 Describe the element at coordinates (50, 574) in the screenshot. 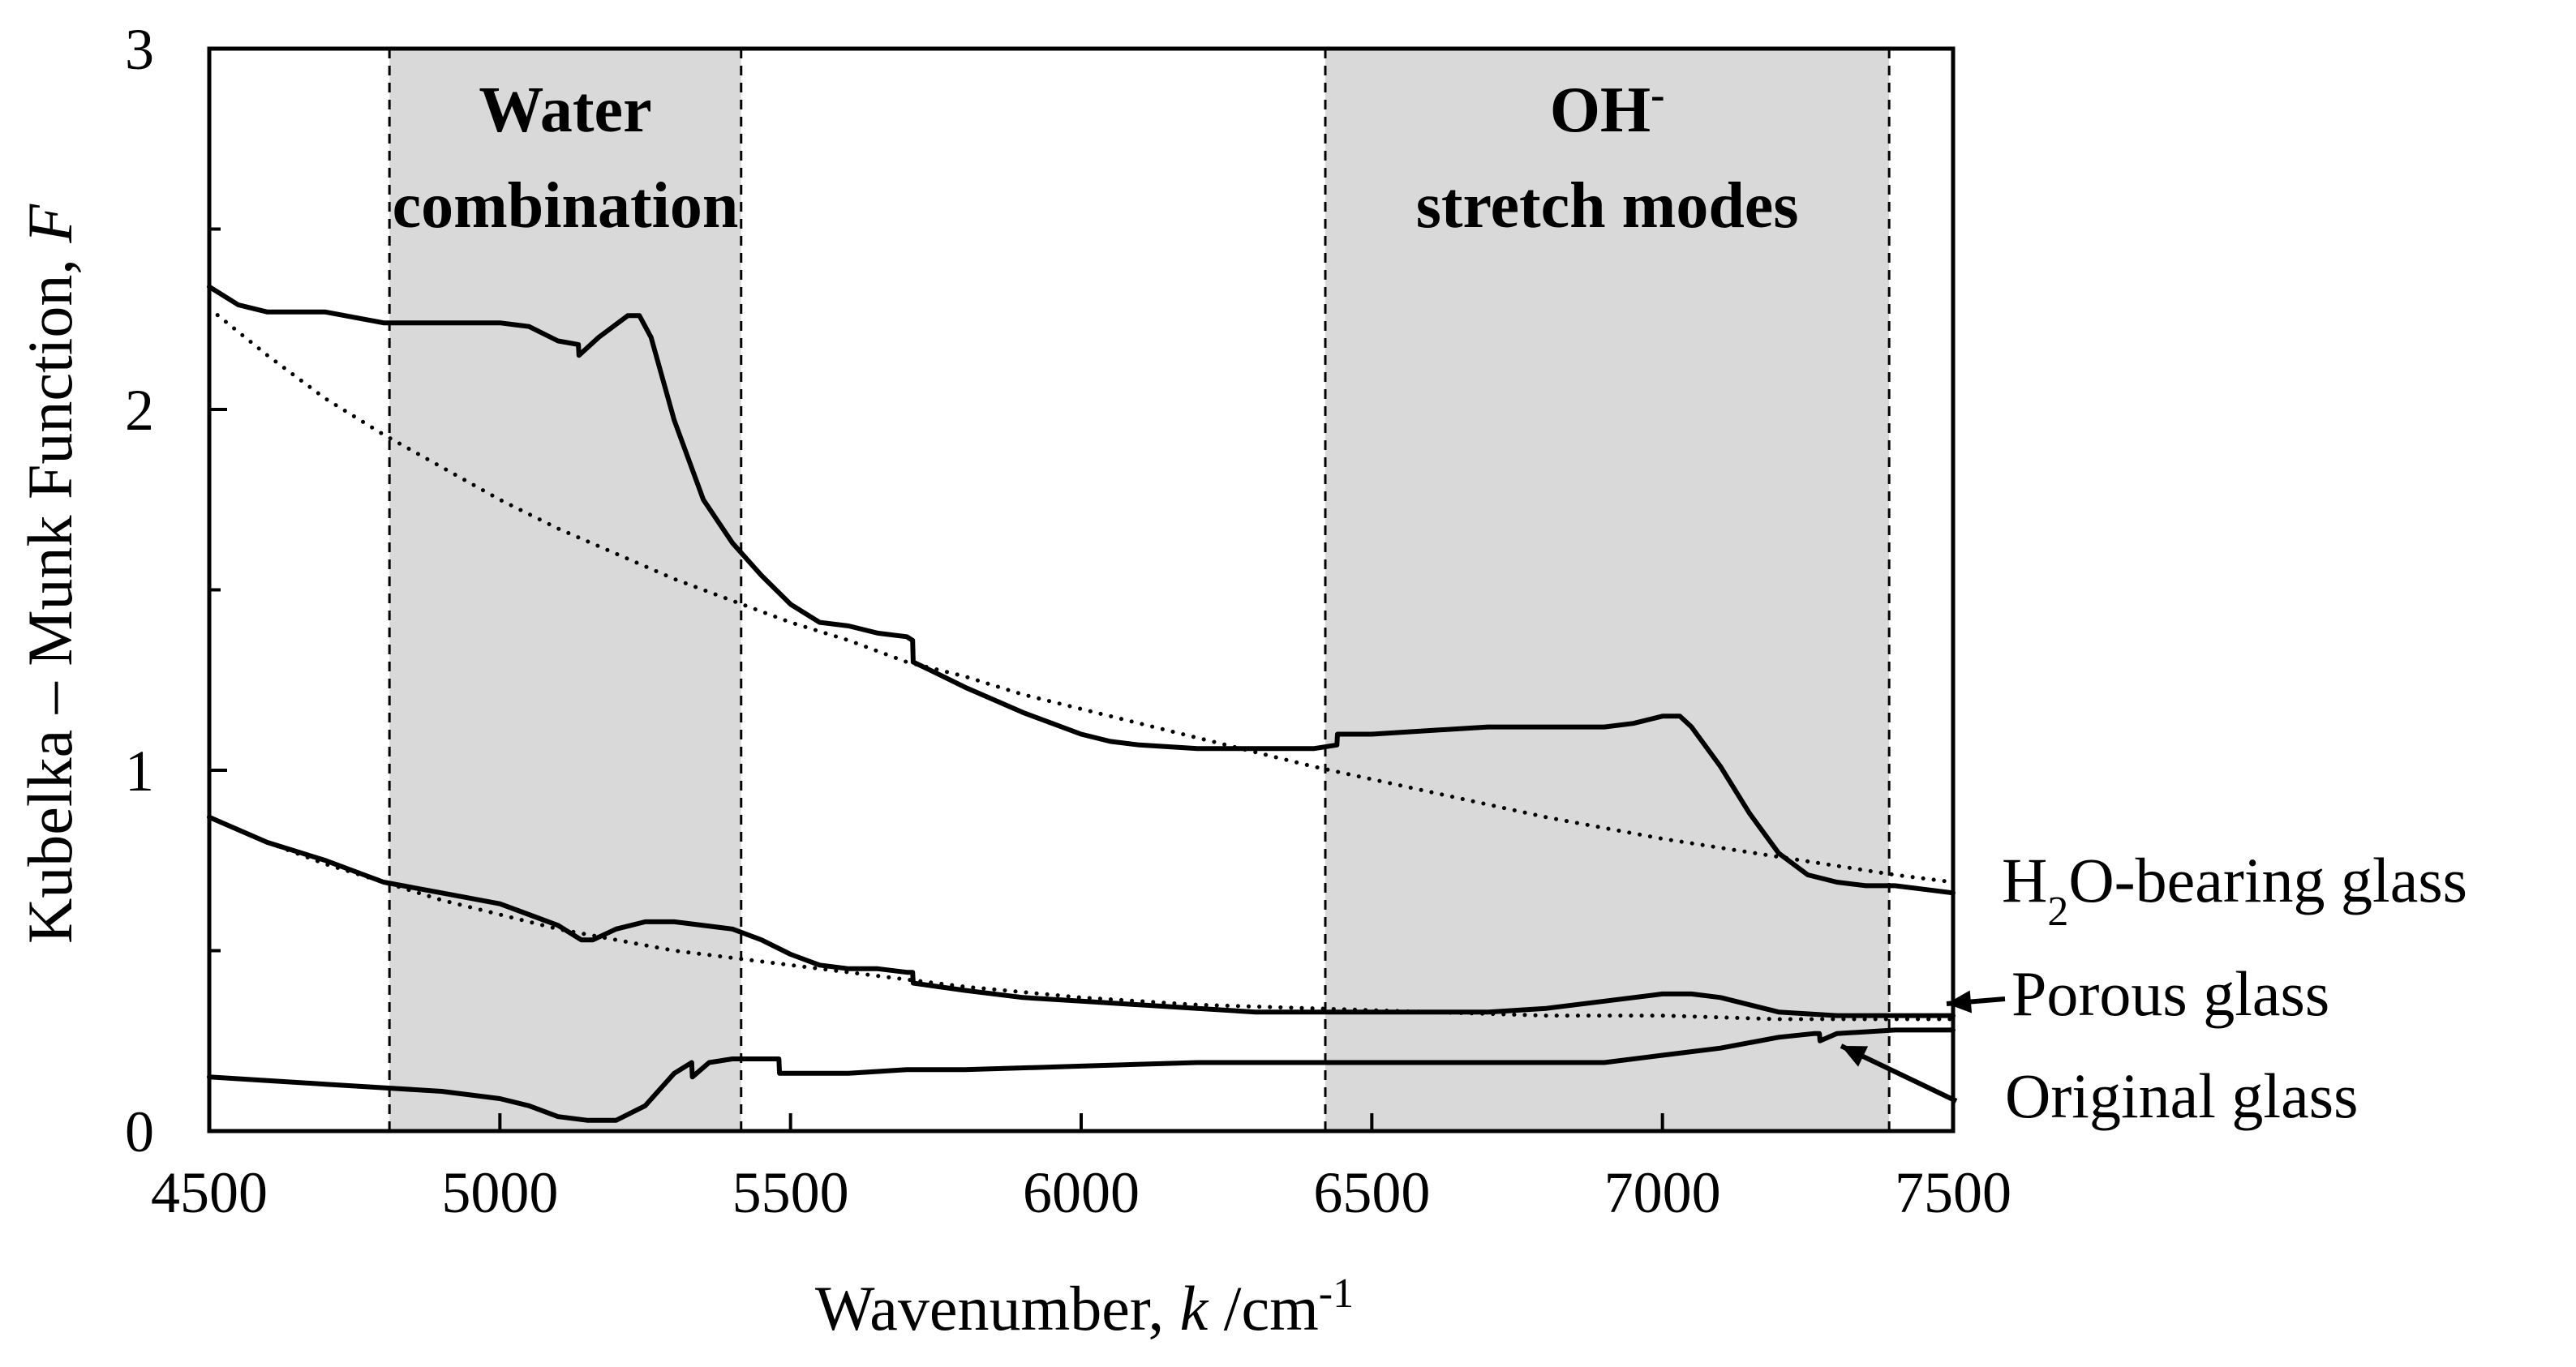

I see `y-axis-label: Kubelka – Munk Function, F` at that location.